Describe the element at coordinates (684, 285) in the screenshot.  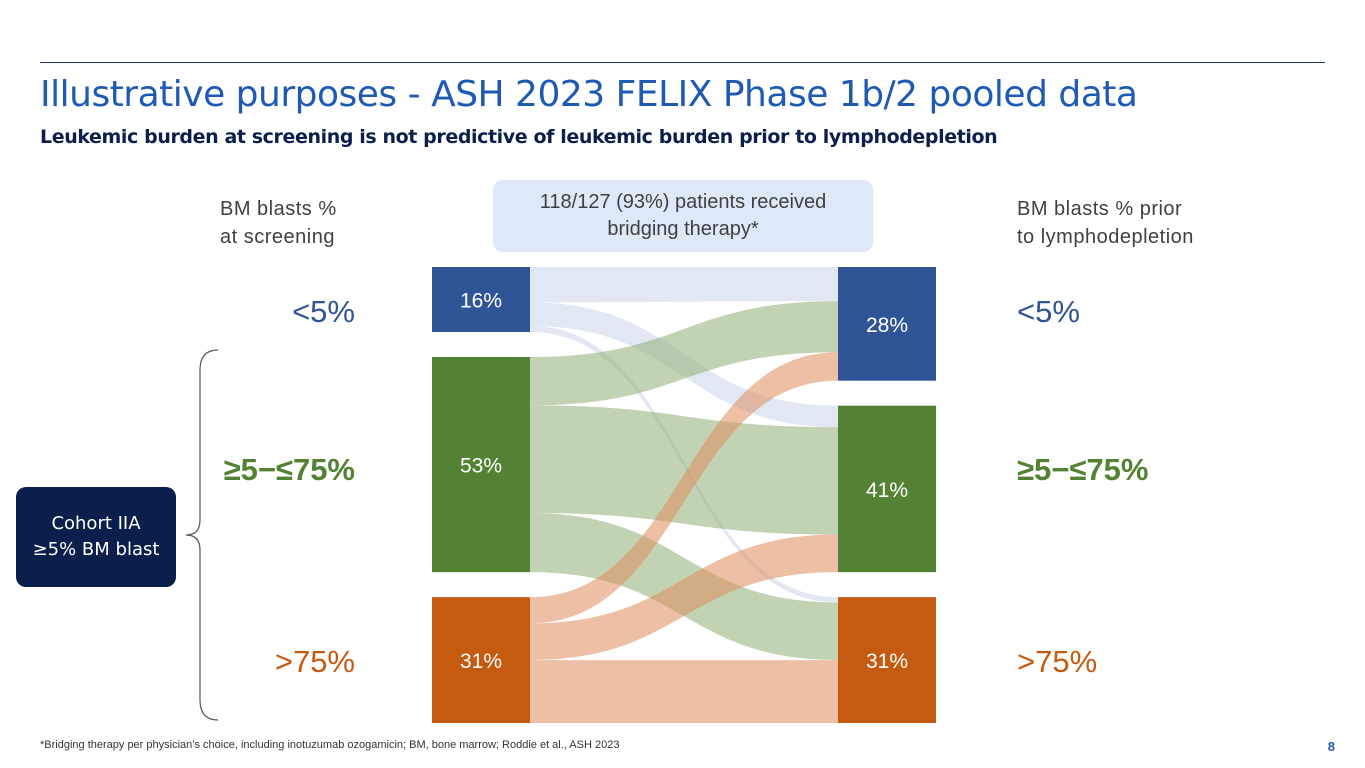
I see `sankey-link-low-to-low` at that location.